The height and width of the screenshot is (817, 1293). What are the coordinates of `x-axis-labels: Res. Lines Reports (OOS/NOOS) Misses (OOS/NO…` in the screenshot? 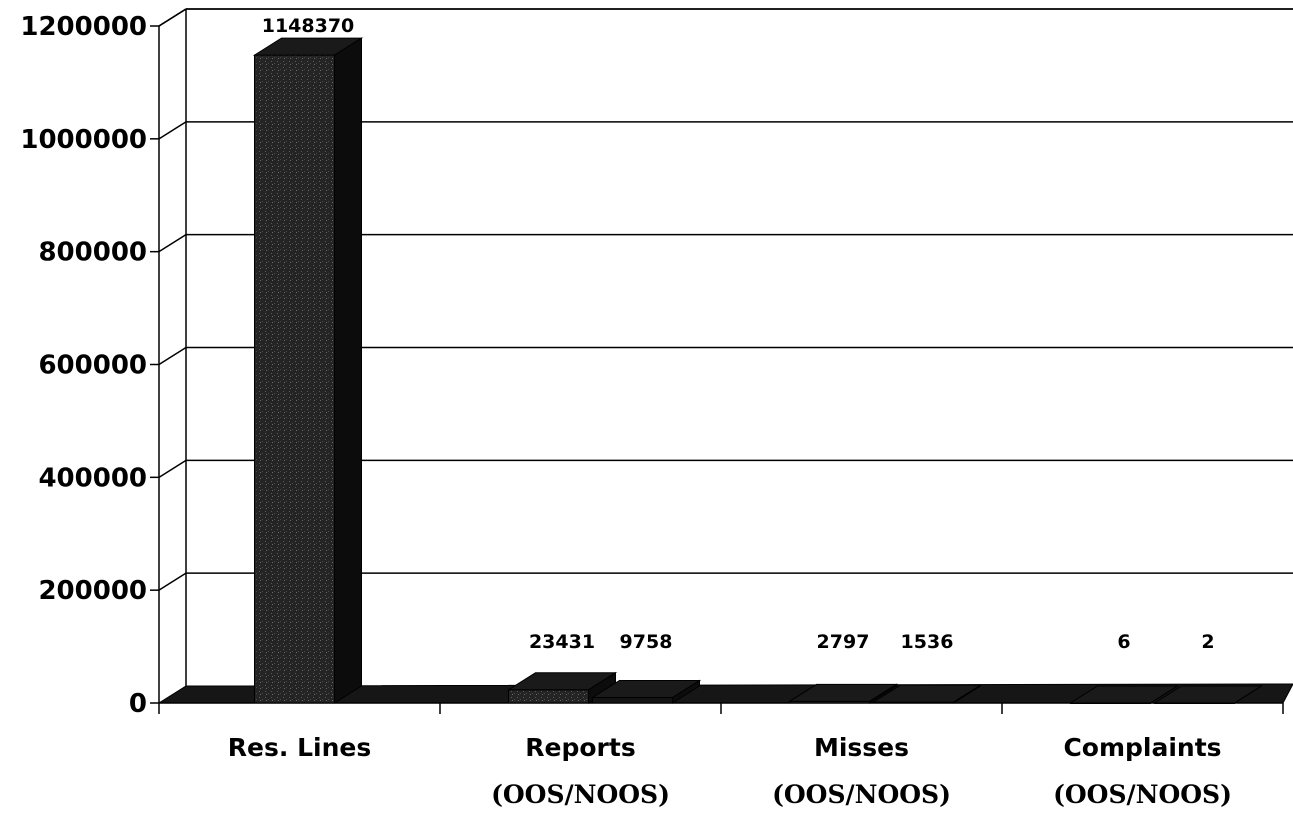 It's located at (730, 771).